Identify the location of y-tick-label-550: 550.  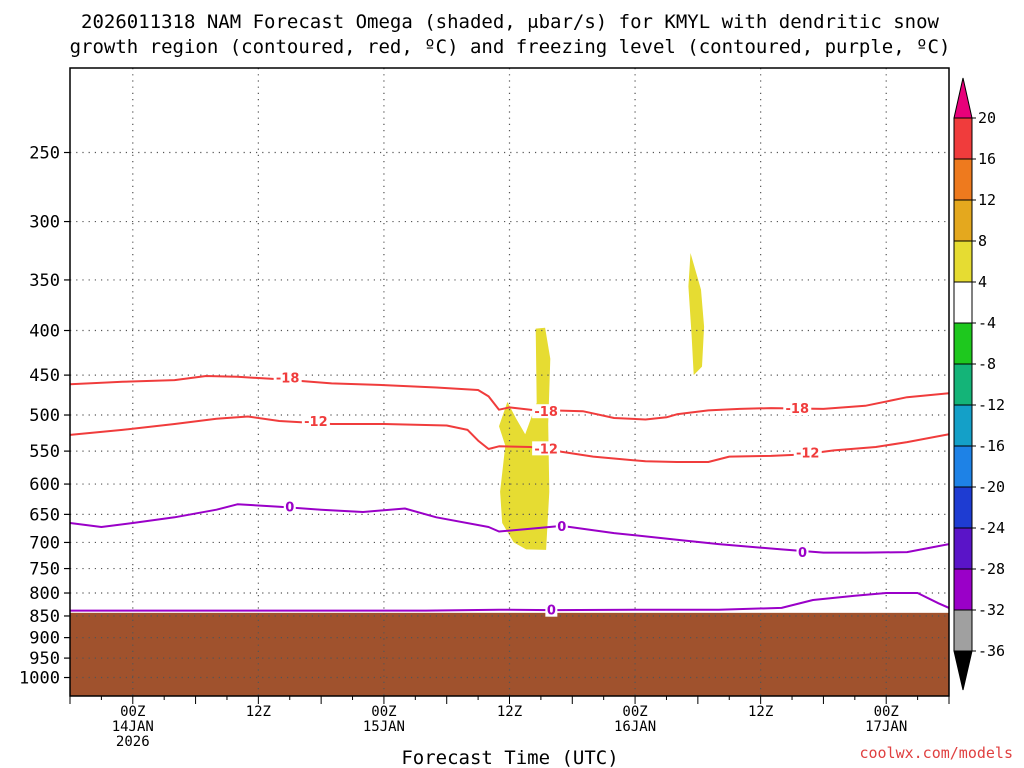
(44, 452).